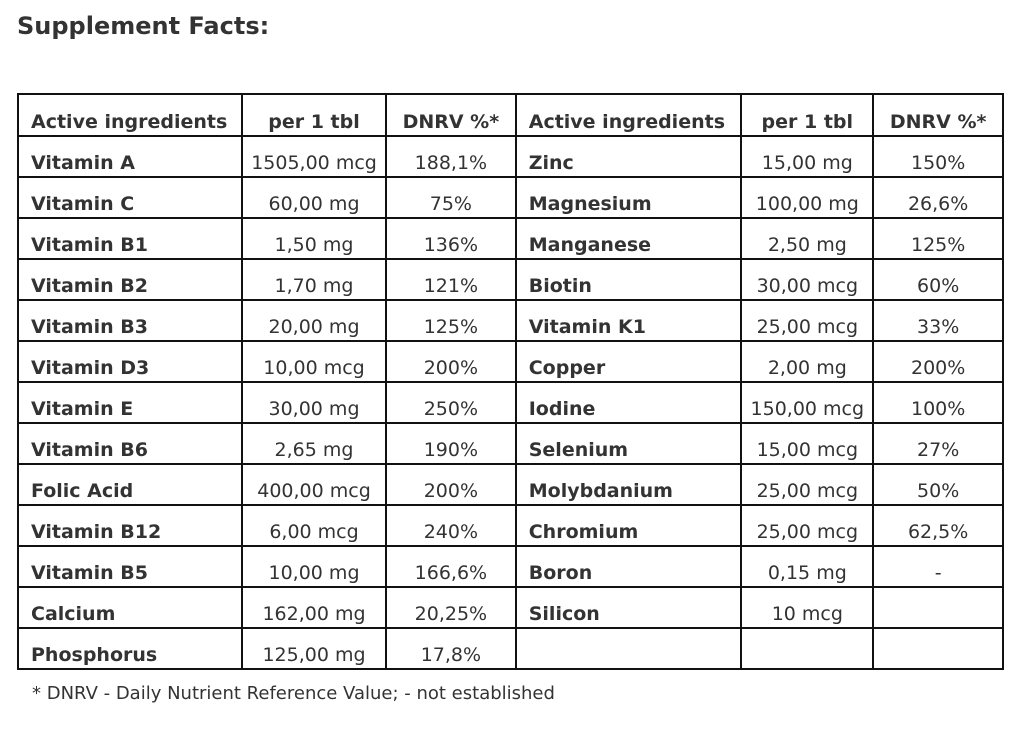  What do you see at coordinates (807, 648) in the screenshot?
I see `amount-per-tablet` at bounding box center [807, 648].